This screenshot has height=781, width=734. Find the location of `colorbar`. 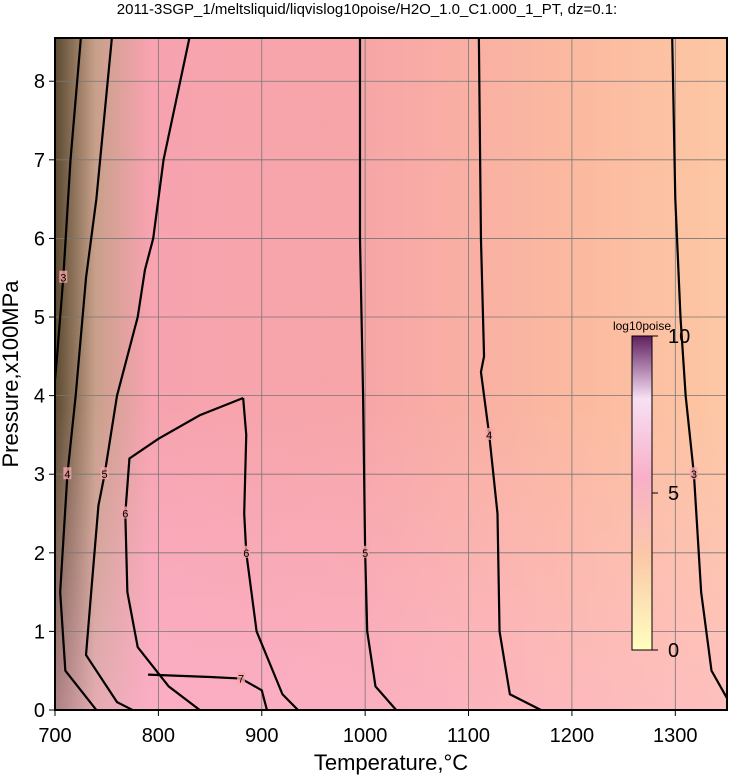

colorbar is located at coordinates (642, 493).